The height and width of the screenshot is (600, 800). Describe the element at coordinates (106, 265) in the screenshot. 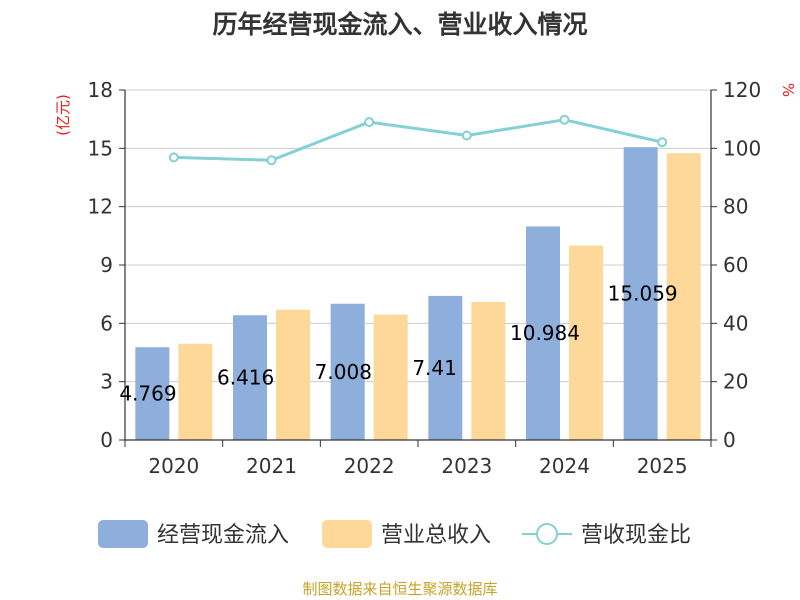

I see `left-axis-tick-label: 9` at that location.